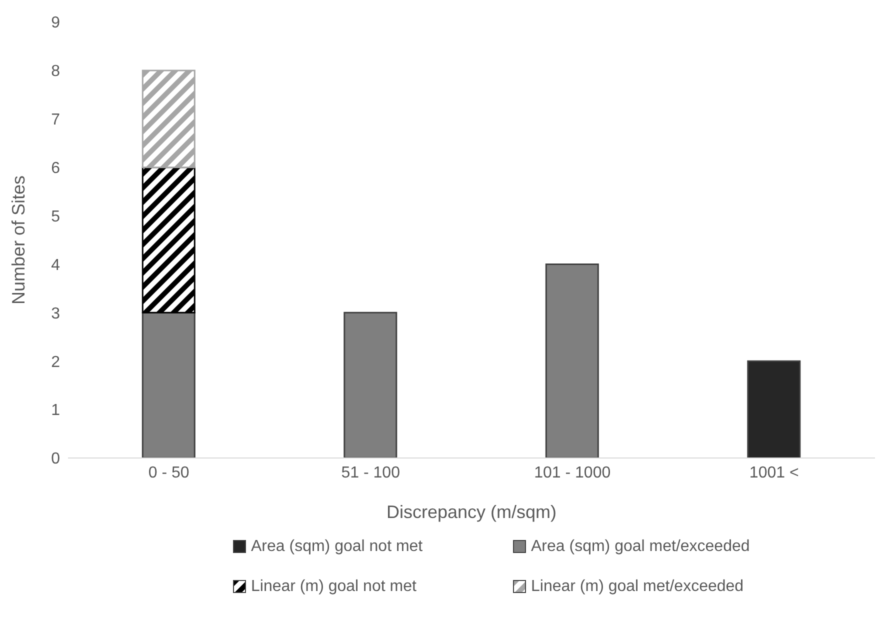  Describe the element at coordinates (471, 512) in the screenshot. I see `x-axis-title: Discrepancy (m/sqm)` at that location.